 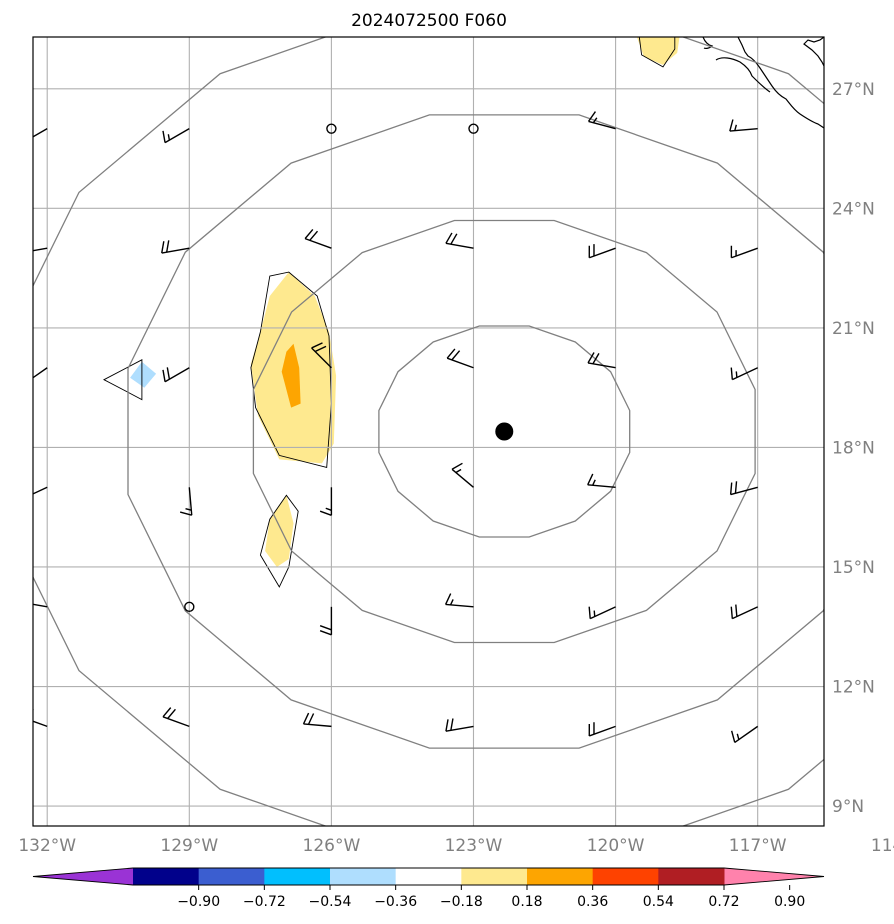 What do you see at coordinates (83, 876) in the screenshot?
I see `colorbar-extend-low` at bounding box center [83, 876].